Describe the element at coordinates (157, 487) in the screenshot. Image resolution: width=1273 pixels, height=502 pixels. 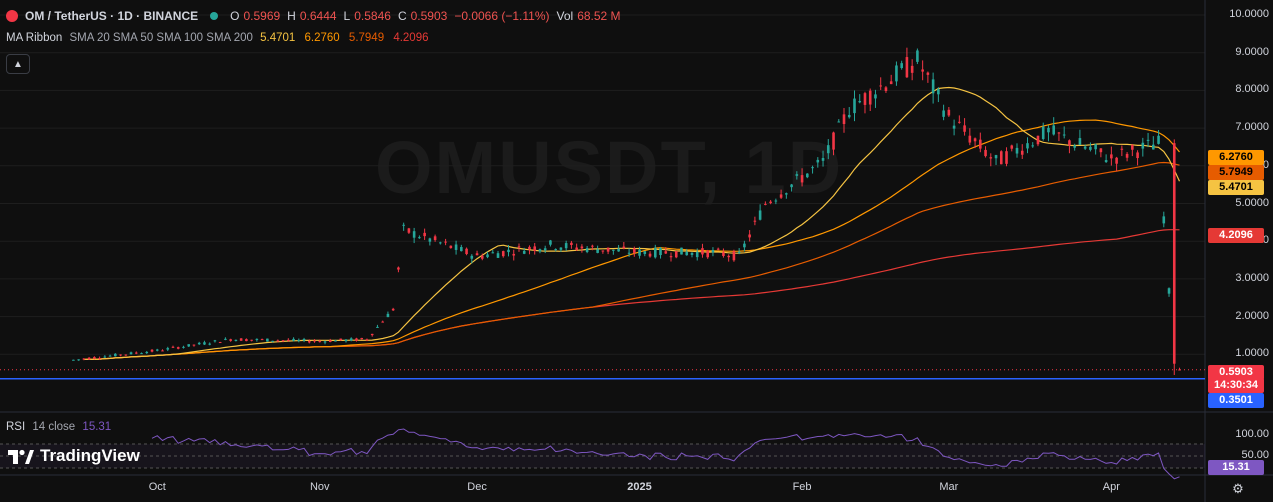
I see `time-tick-label: Oct` at that location.